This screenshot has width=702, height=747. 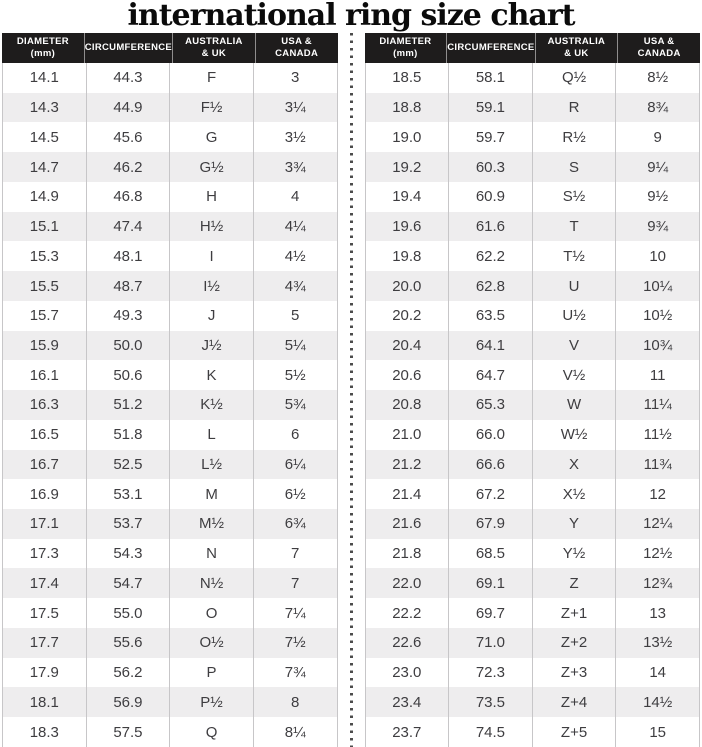 What do you see at coordinates (44, 642) in the screenshot?
I see `cell-diameter: 17.7` at bounding box center [44, 642].